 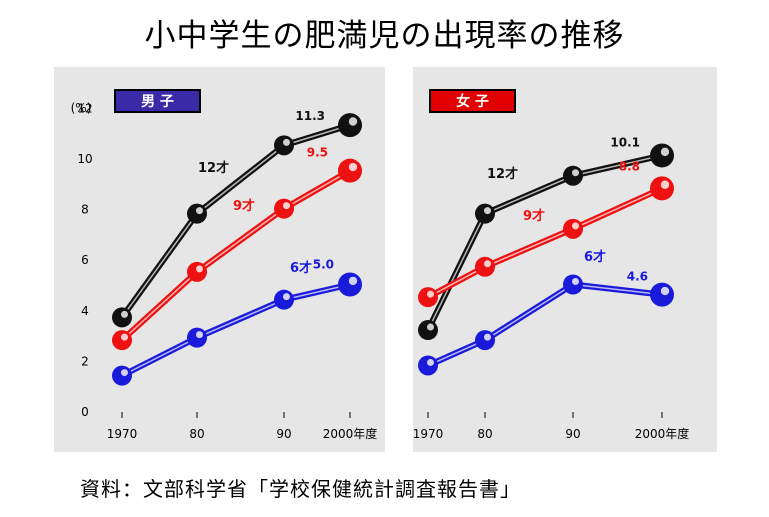 I want to click on boys-y-tick-label: 0, so click(x=85, y=412).